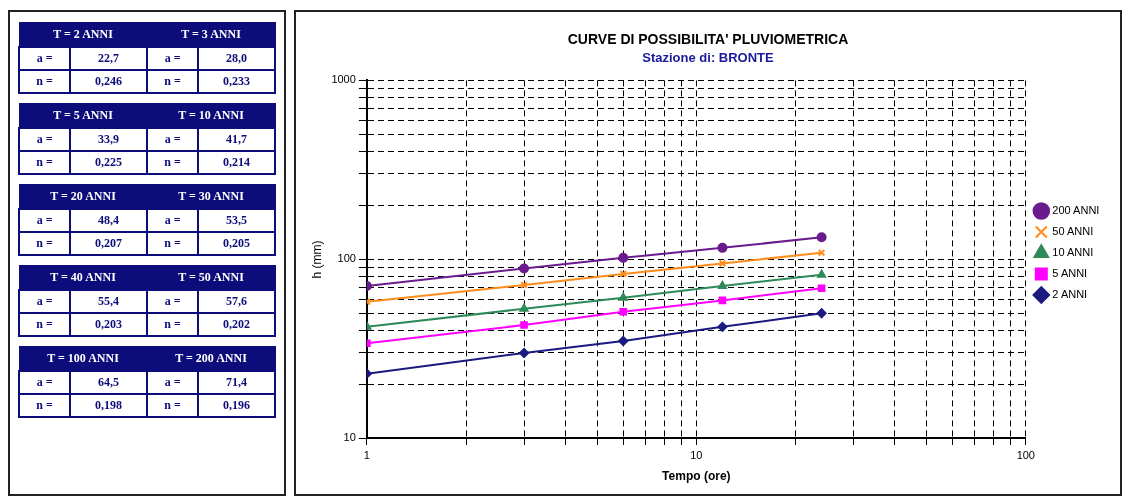 The image size is (1129, 504). What do you see at coordinates (108, 243) in the screenshot?
I see `text: 0,207` at bounding box center [108, 243].